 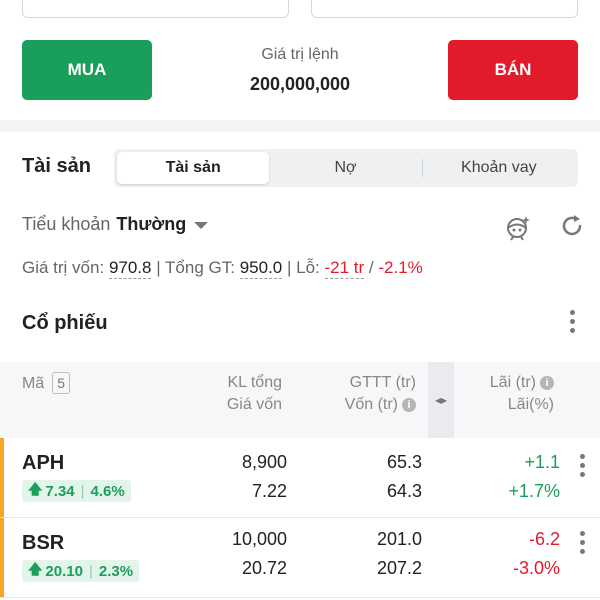 What do you see at coordinates (43, 543) in the screenshot?
I see `stock-code: BSR` at bounding box center [43, 543].